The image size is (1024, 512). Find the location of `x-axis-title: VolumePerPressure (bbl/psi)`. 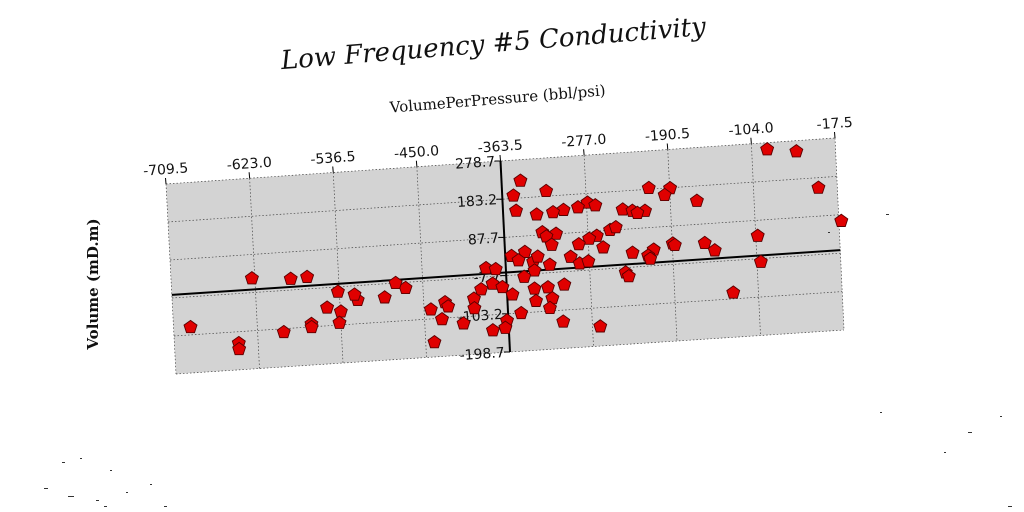

x-axis-title: VolumePerPressure (bbl/psi) is located at coordinates (497, 98).